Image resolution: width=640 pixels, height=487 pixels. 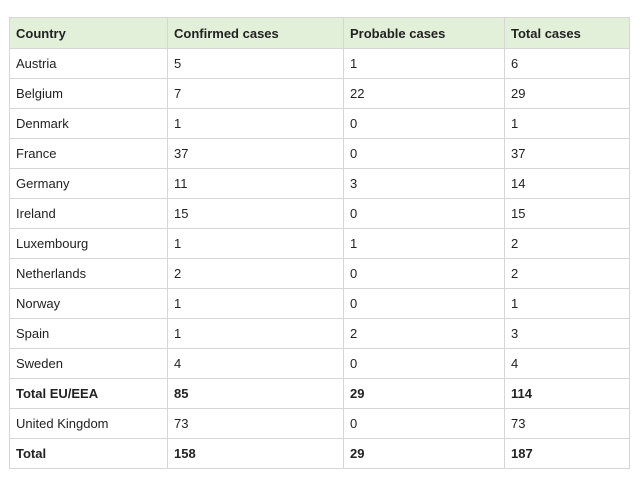 What do you see at coordinates (88, 213) in the screenshot?
I see `country-cell: Ireland` at bounding box center [88, 213].